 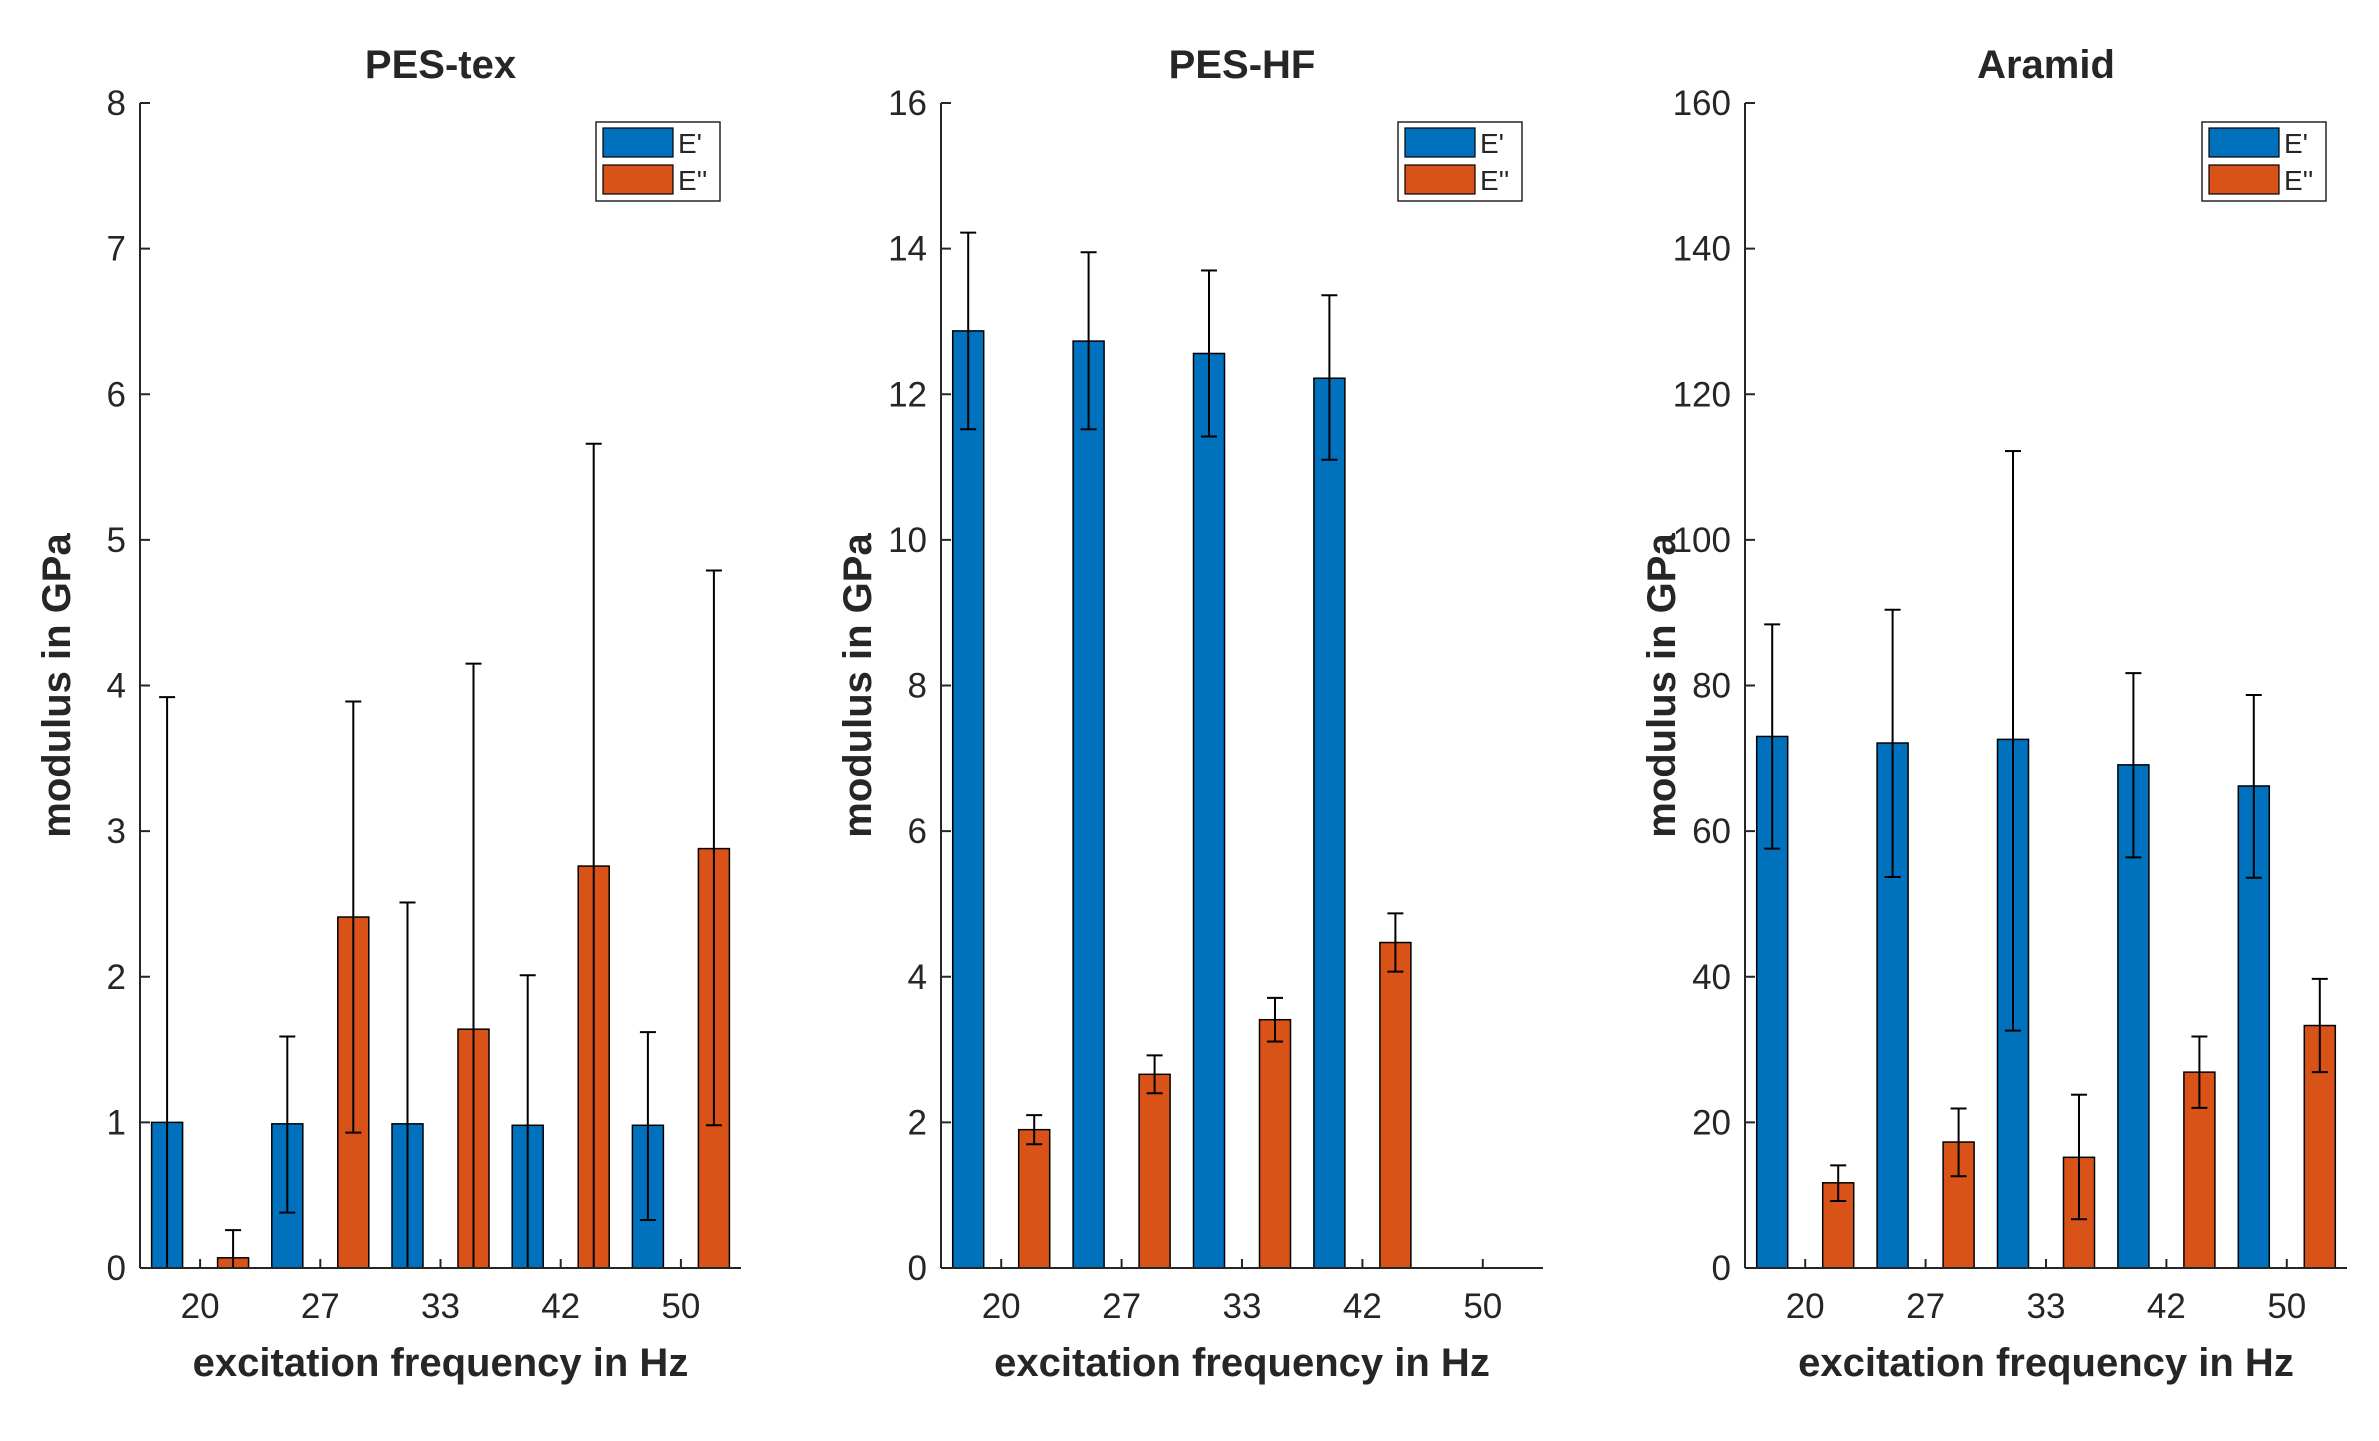 What do you see at coordinates (1711, 977) in the screenshot?
I see `y-tick-label: 40` at bounding box center [1711, 977].